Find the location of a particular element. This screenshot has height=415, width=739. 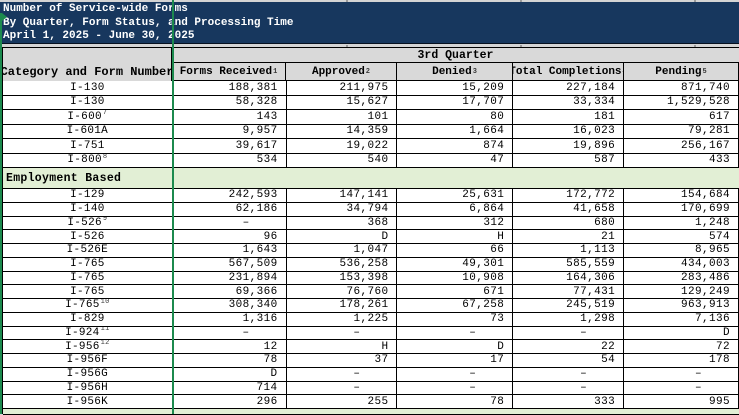

value-cell: 308,340 is located at coordinates (229, 306).